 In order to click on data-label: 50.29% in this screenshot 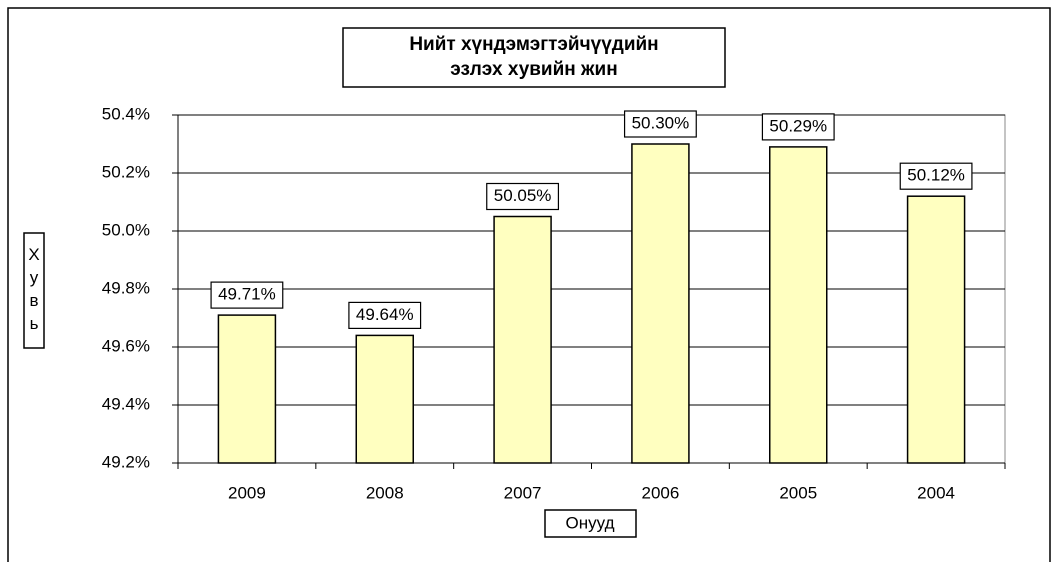, I will do `click(798, 125)`.